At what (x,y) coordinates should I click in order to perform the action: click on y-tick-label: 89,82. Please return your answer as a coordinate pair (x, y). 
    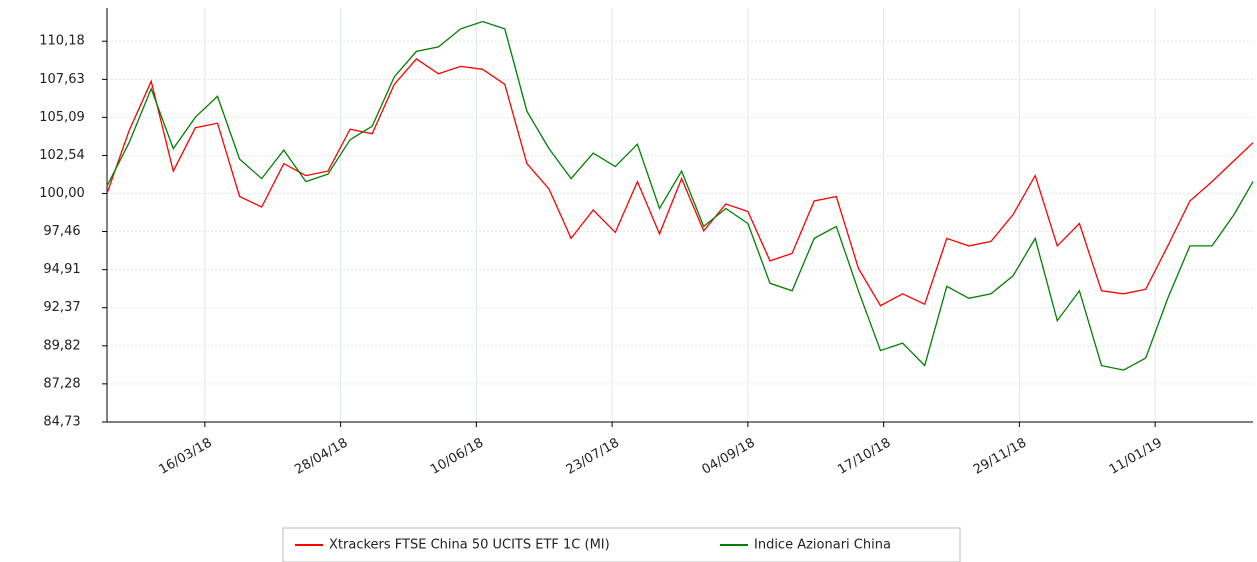
    Looking at the image, I should click on (61, 345).